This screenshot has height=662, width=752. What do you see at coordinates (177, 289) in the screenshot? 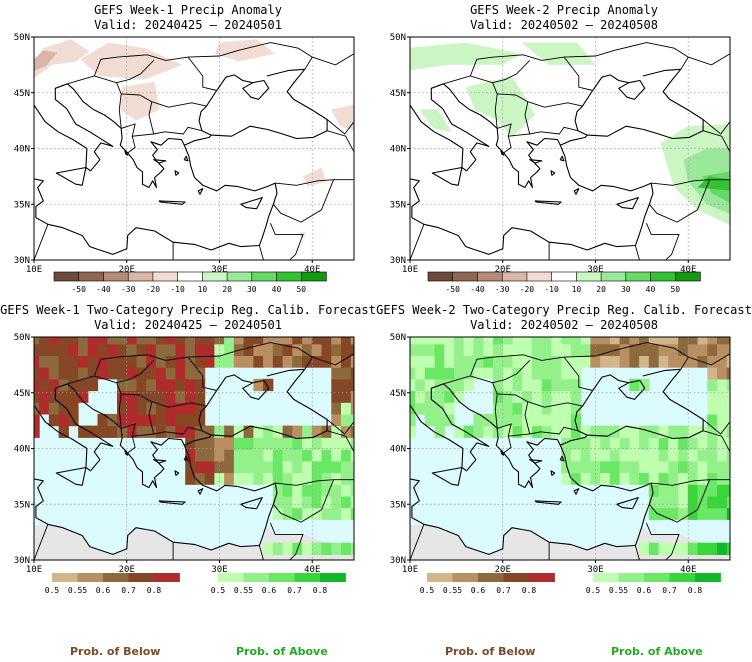
I see `colorbar-tick-label: -10` at bounding box center [177, 289].